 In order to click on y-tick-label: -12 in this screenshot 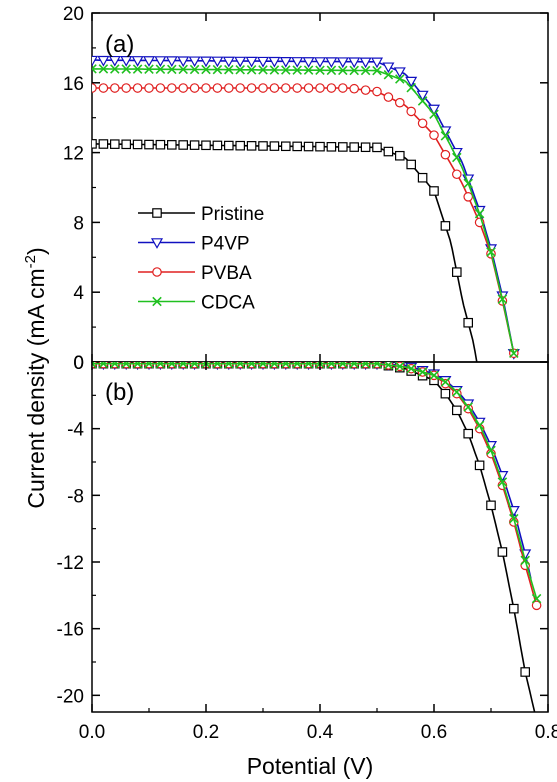, I will do `click(70, 563)`.